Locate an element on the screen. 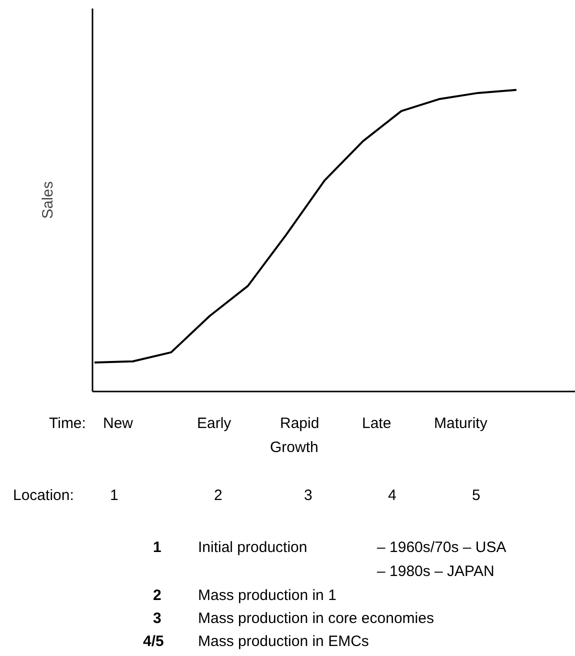  text: 4/5 is located at coordinates (153, 642).